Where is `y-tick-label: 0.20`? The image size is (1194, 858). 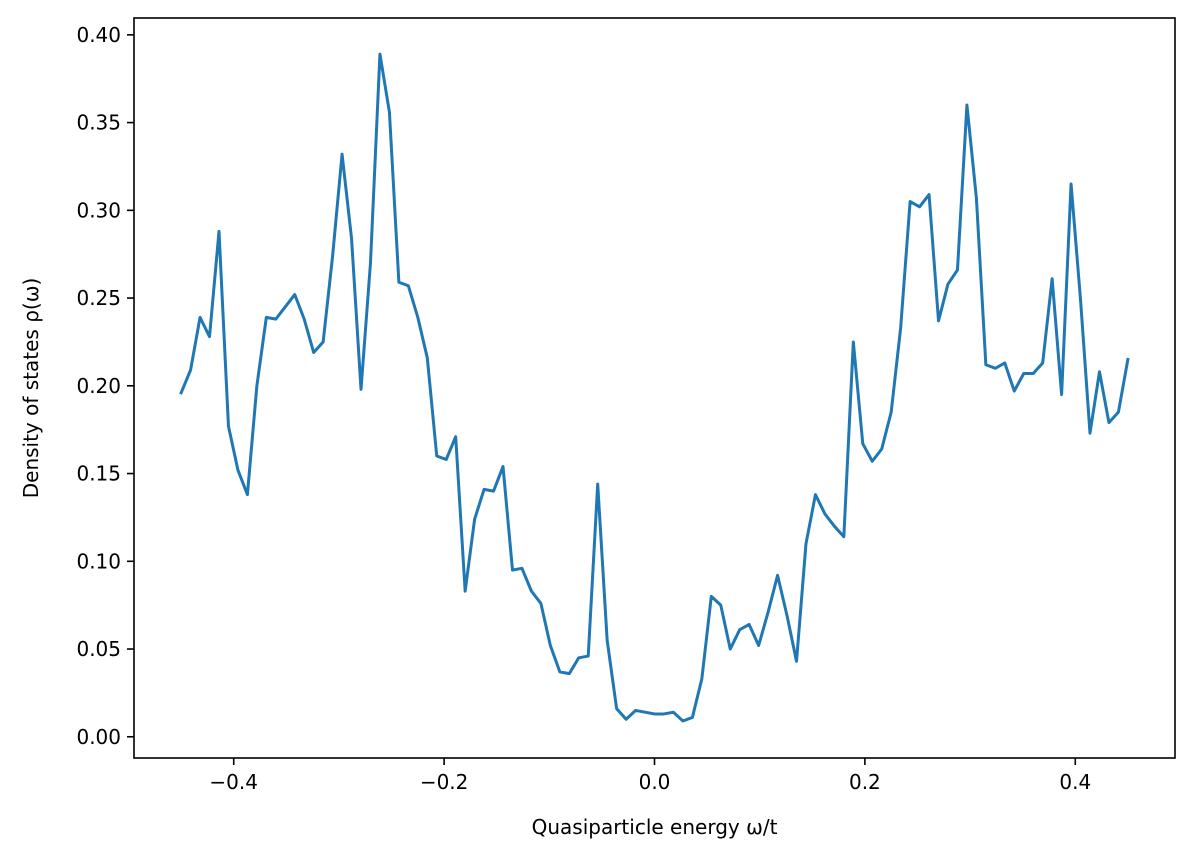 y-tick-label: 0.20 is located at coordinates (98, 386).